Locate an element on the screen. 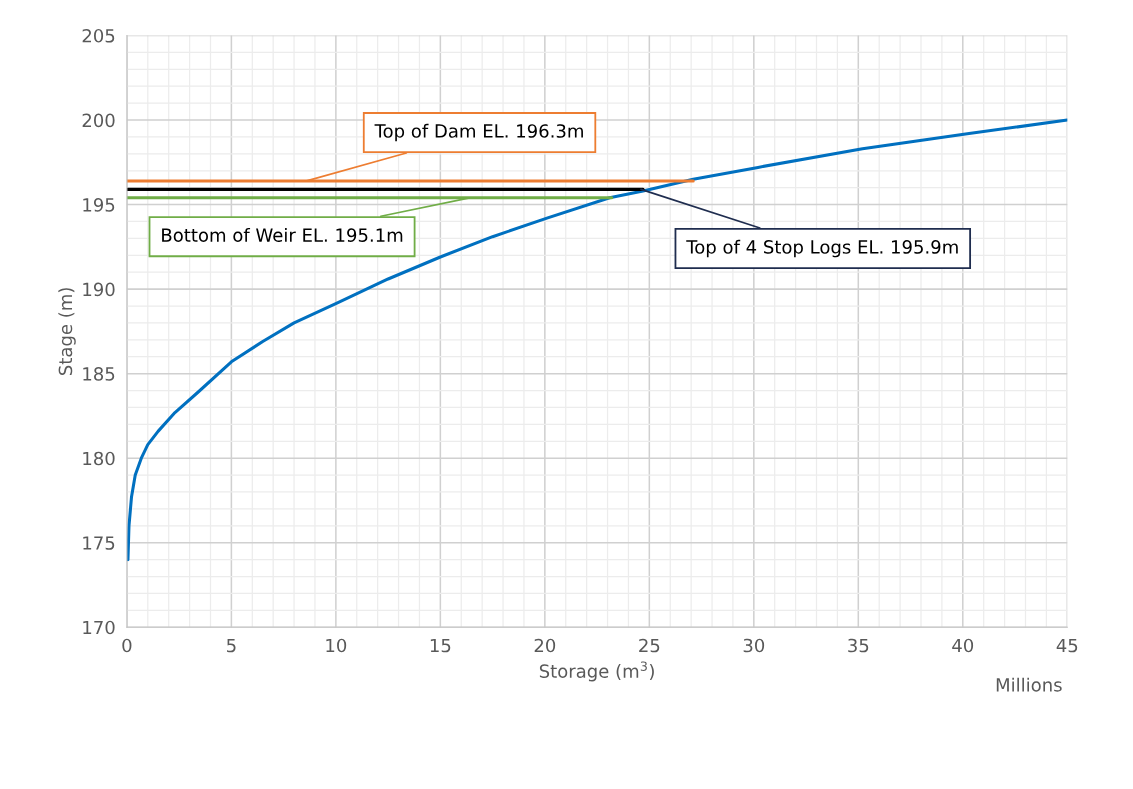 The height and width of the screenshot is (789, 1133). y-axis-title: Stage (m) is located at coordinates (67, 331).